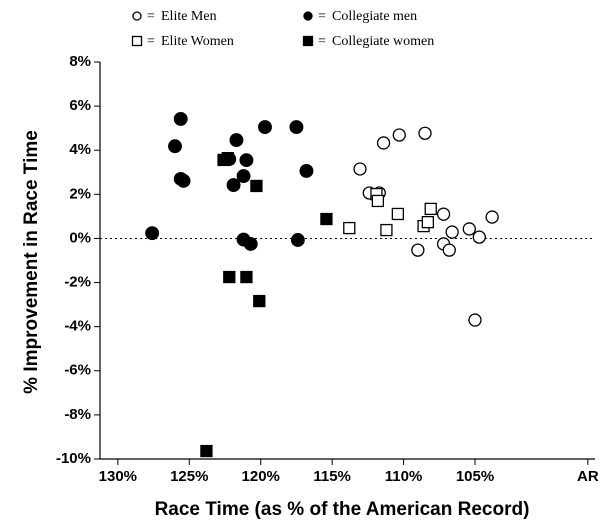 This screenshot has width=605, height=525. Describe the element at coordinates (189, 16) in the screenshot. I see `legend-label: Elite Men` at that location.